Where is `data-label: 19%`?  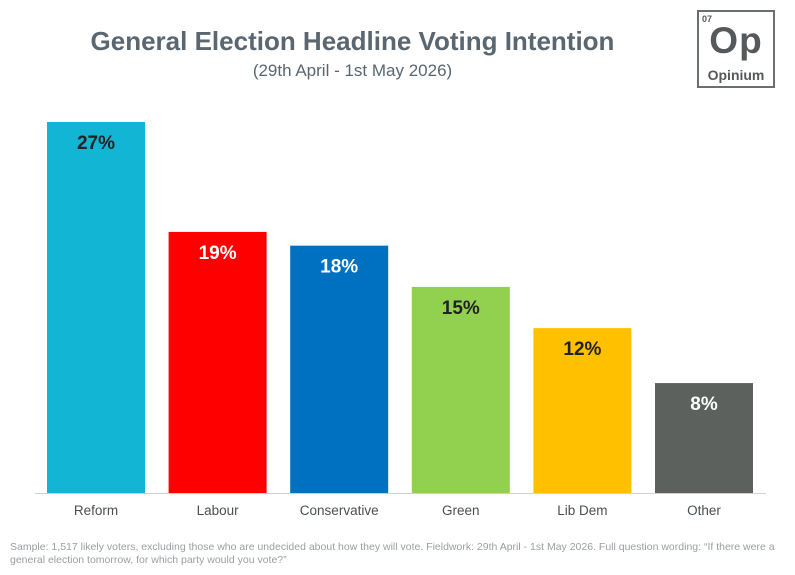 data-label: 19% is located at coordinates (218, 253).